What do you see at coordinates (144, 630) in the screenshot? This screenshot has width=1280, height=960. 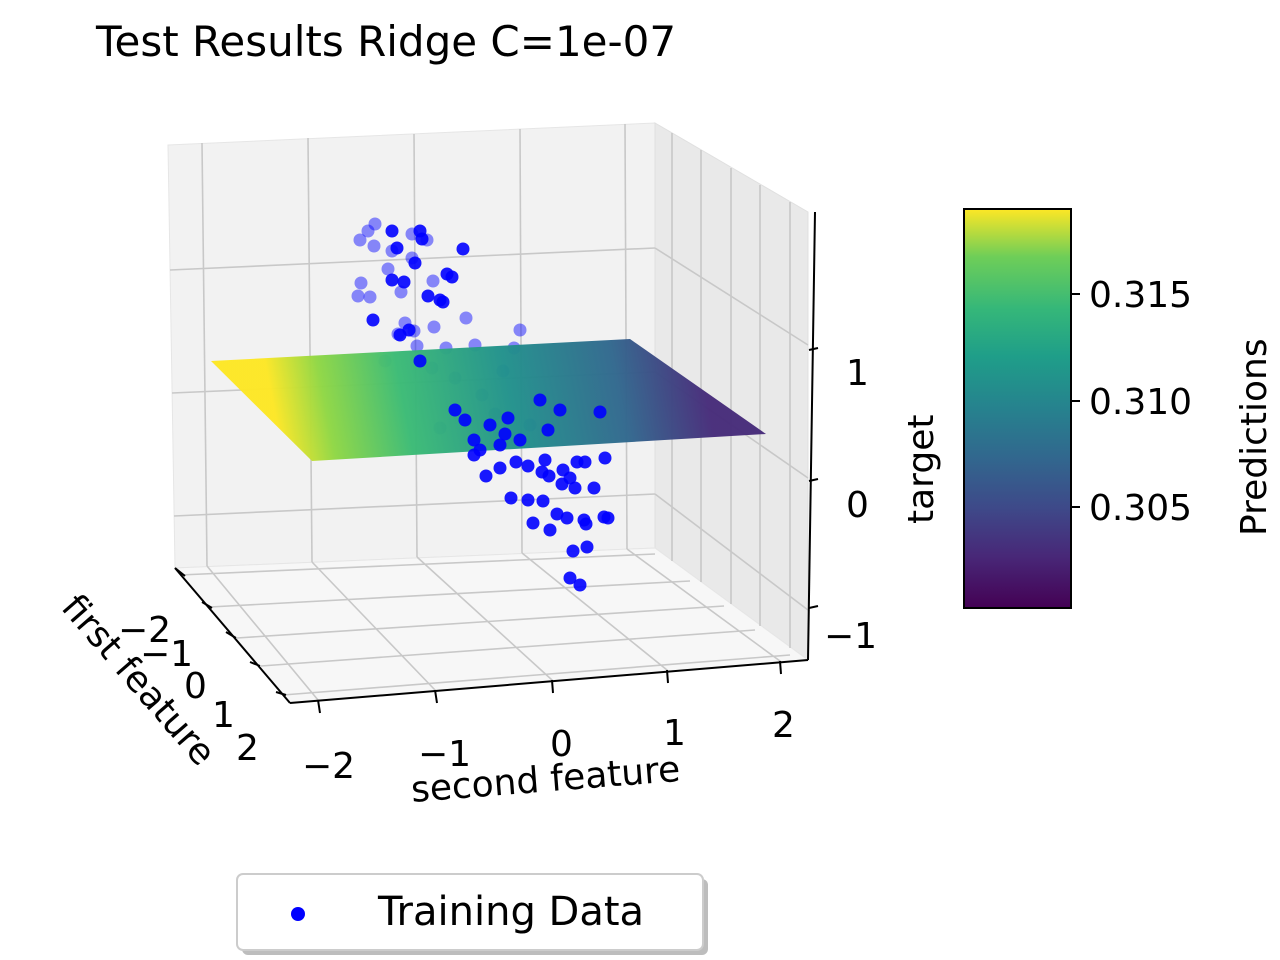 I see `x-tick-label: −2` at bounding box center [144, 630].